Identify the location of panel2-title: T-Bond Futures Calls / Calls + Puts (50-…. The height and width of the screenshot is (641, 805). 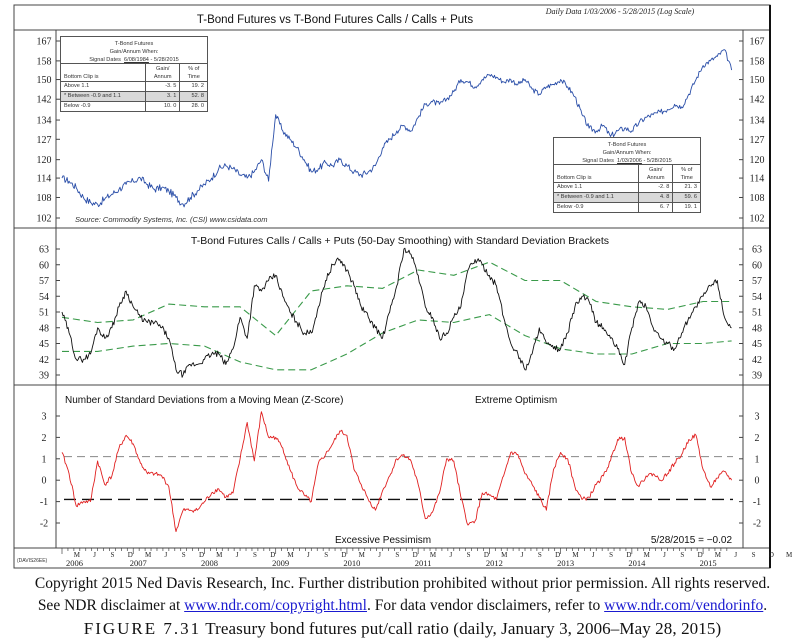
(400, 241).